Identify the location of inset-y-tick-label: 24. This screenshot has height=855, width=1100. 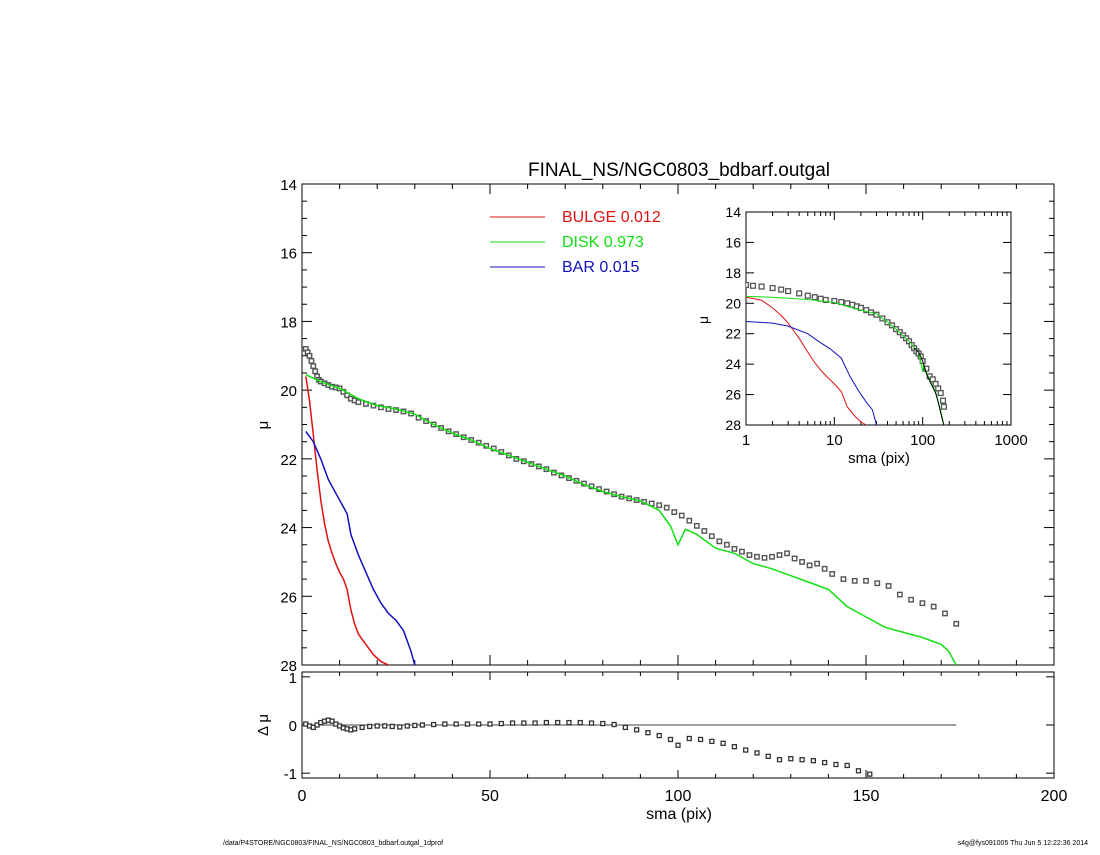
(733, 364).